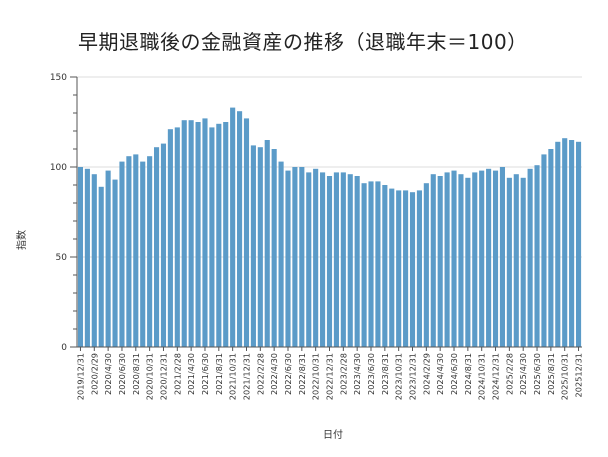 The image size is (608, 457). What do you see at coordinates (246, 376) in the screenshot?
I see `x-tick-label: 2021/12/31` at bounding box center [246, 376].